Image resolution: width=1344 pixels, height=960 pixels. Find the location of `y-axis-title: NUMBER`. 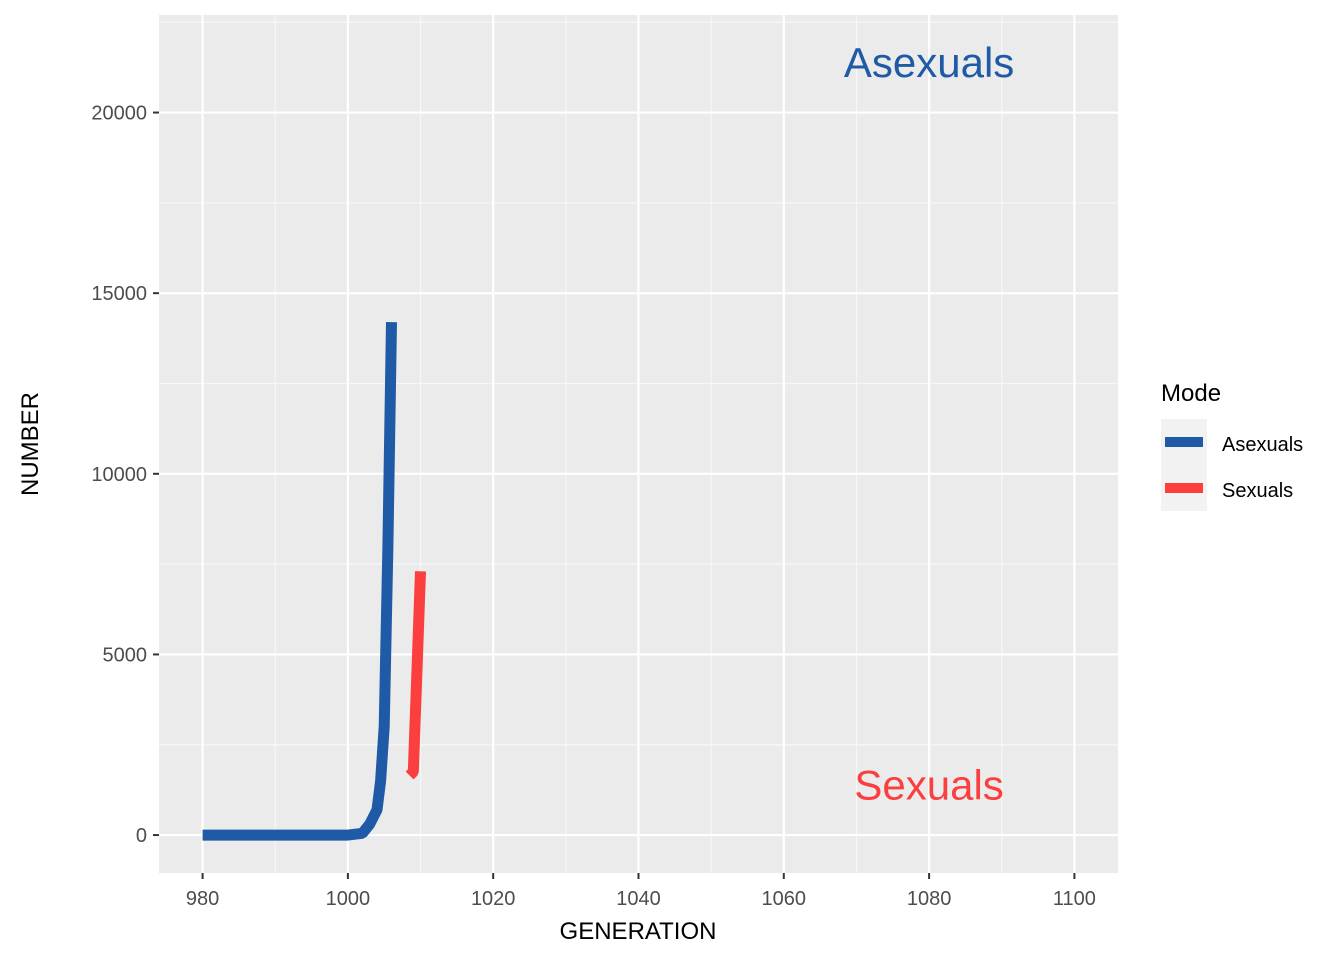

y-axis-title: NUMBER is located at coordinates (30, 444).